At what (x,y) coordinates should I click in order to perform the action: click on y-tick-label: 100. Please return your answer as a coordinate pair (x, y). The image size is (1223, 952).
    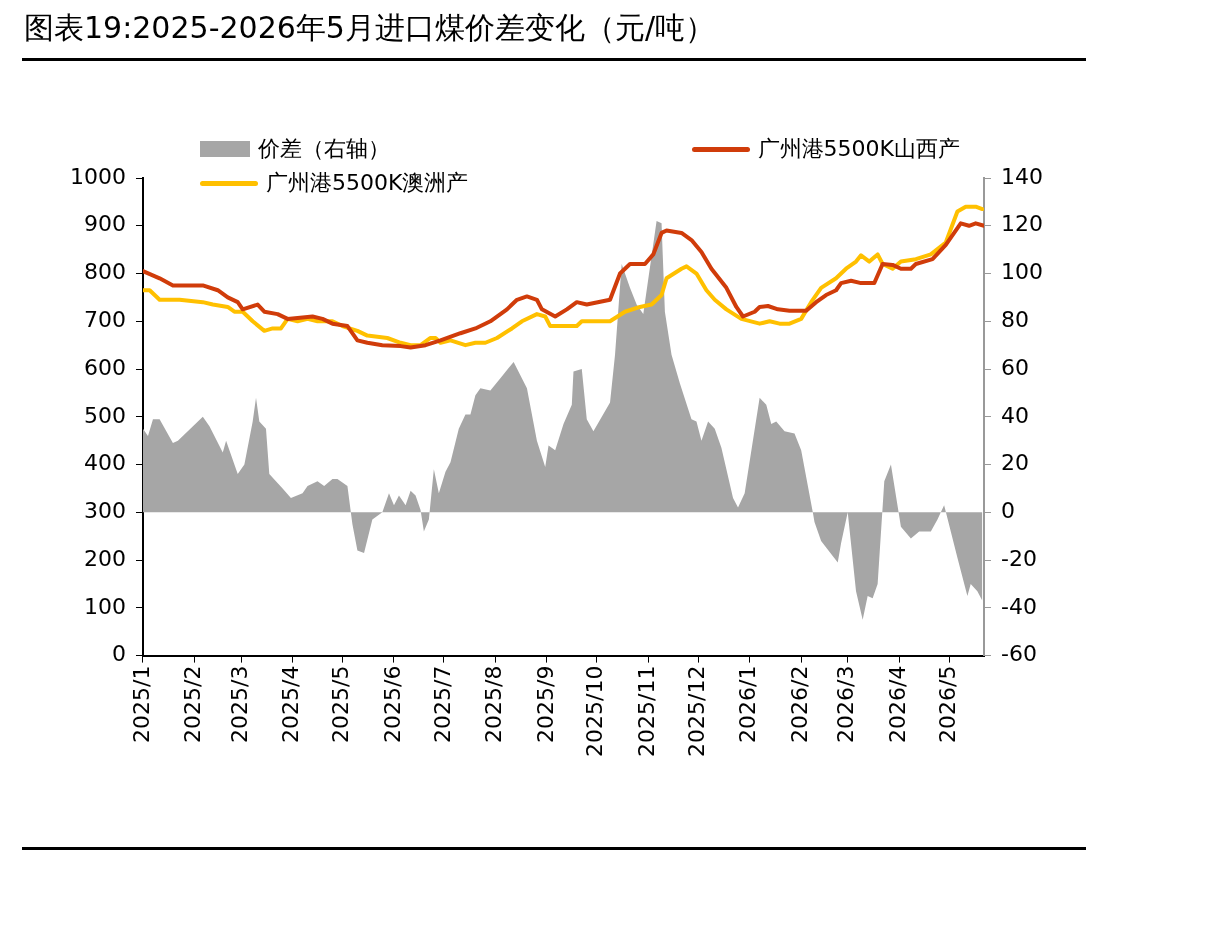
    Looking at the image, I should click on (104, 606).